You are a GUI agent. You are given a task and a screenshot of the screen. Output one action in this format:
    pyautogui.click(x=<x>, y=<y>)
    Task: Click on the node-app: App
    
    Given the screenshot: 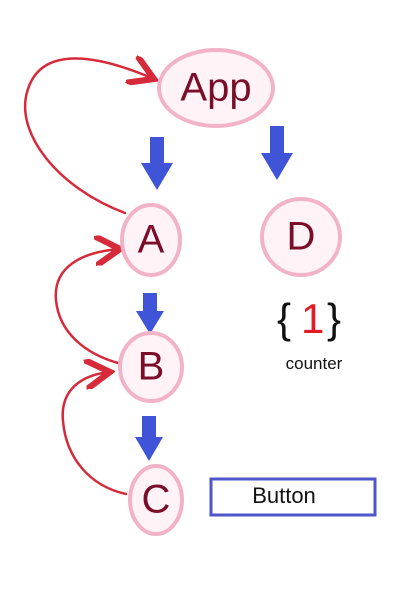 What is the action you would take?
    pyautogui.click(x=216, y=88)
    